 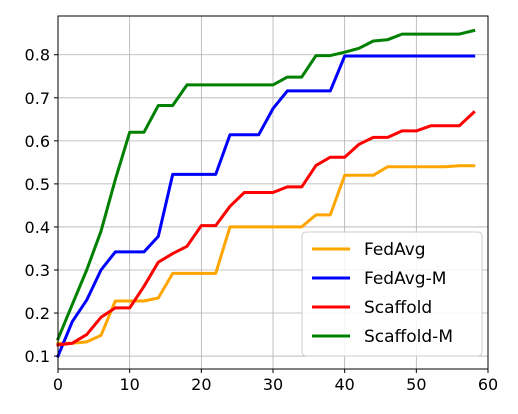 I want to click on y-tick-label: 0.2, so click(x=37, y=313).